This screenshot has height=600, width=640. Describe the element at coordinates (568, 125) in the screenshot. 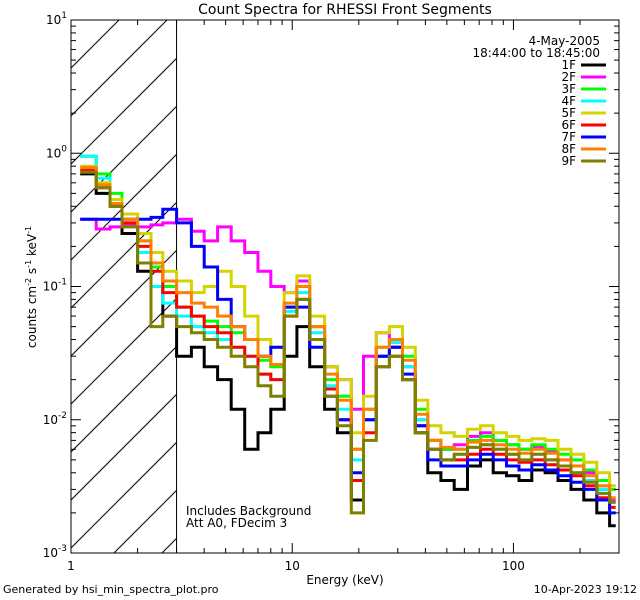

I see `legend-label-6f: 6F` at that location.